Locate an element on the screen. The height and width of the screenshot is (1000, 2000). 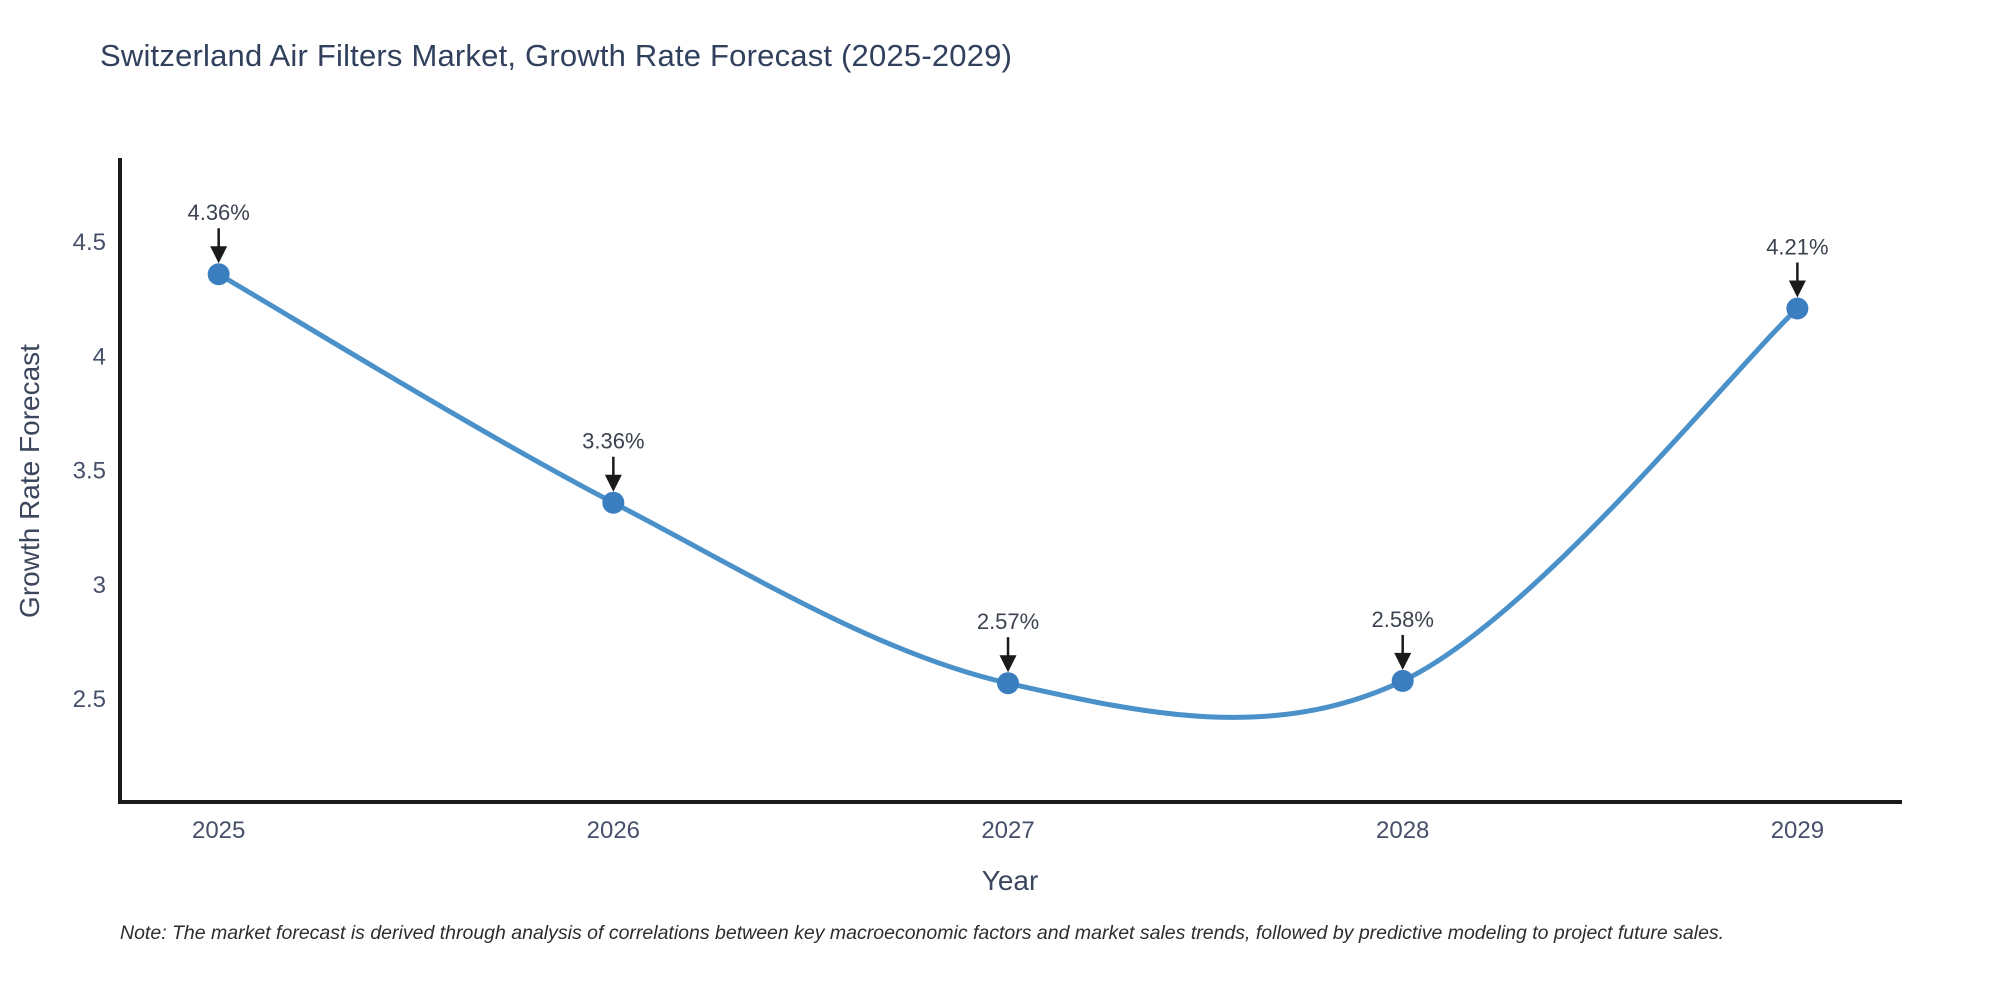
annotation-label: 4.21% is located at coordinates (1797, 247).